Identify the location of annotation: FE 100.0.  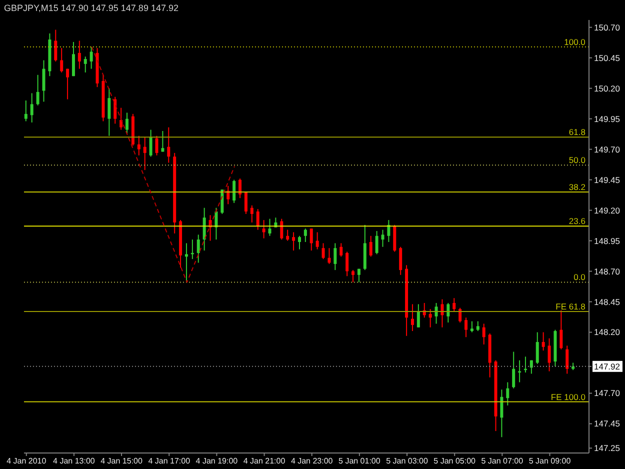
(568, 397).